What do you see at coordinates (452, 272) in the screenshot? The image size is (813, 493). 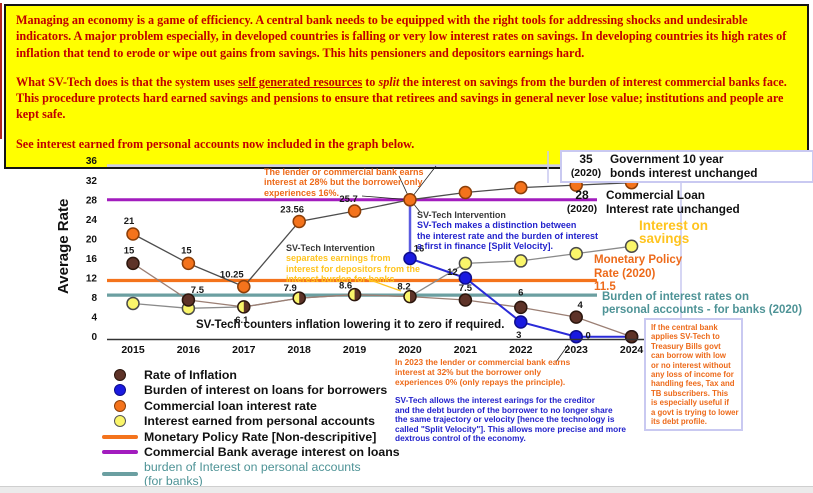 I see `point-label: 12` at bounding box center [452, 272].